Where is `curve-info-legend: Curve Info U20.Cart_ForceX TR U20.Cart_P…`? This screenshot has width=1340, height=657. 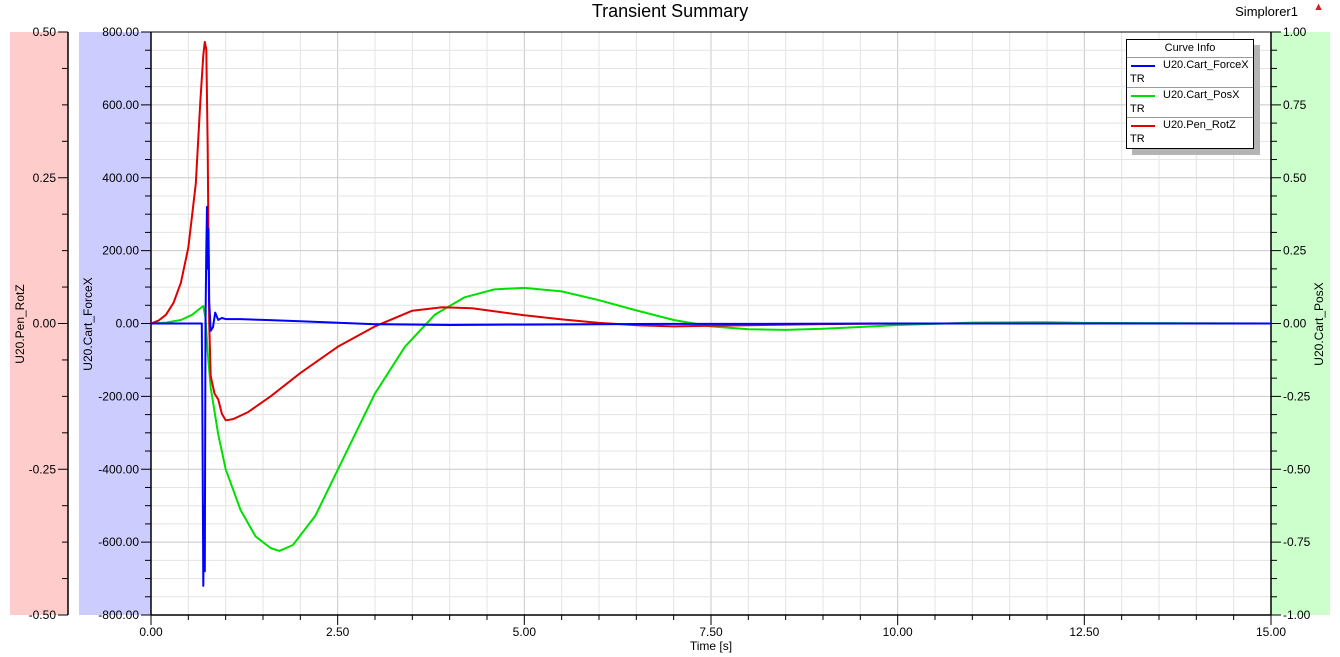
curve-info-legend: Curve Info U20.Cart_ForceX TR U20.Cart_P… is located at coordinates (1190, 94).